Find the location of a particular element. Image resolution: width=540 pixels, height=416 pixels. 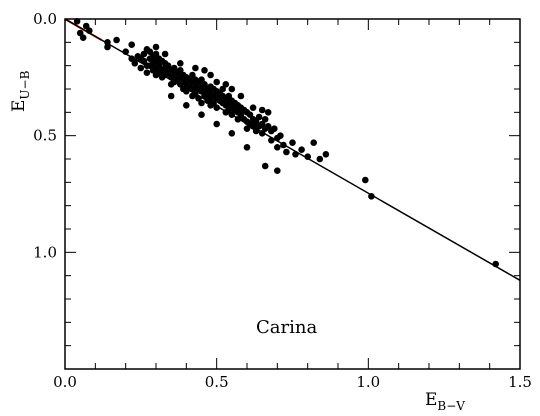

y-axis-title: EU−B is located at coordinates (20, 91).